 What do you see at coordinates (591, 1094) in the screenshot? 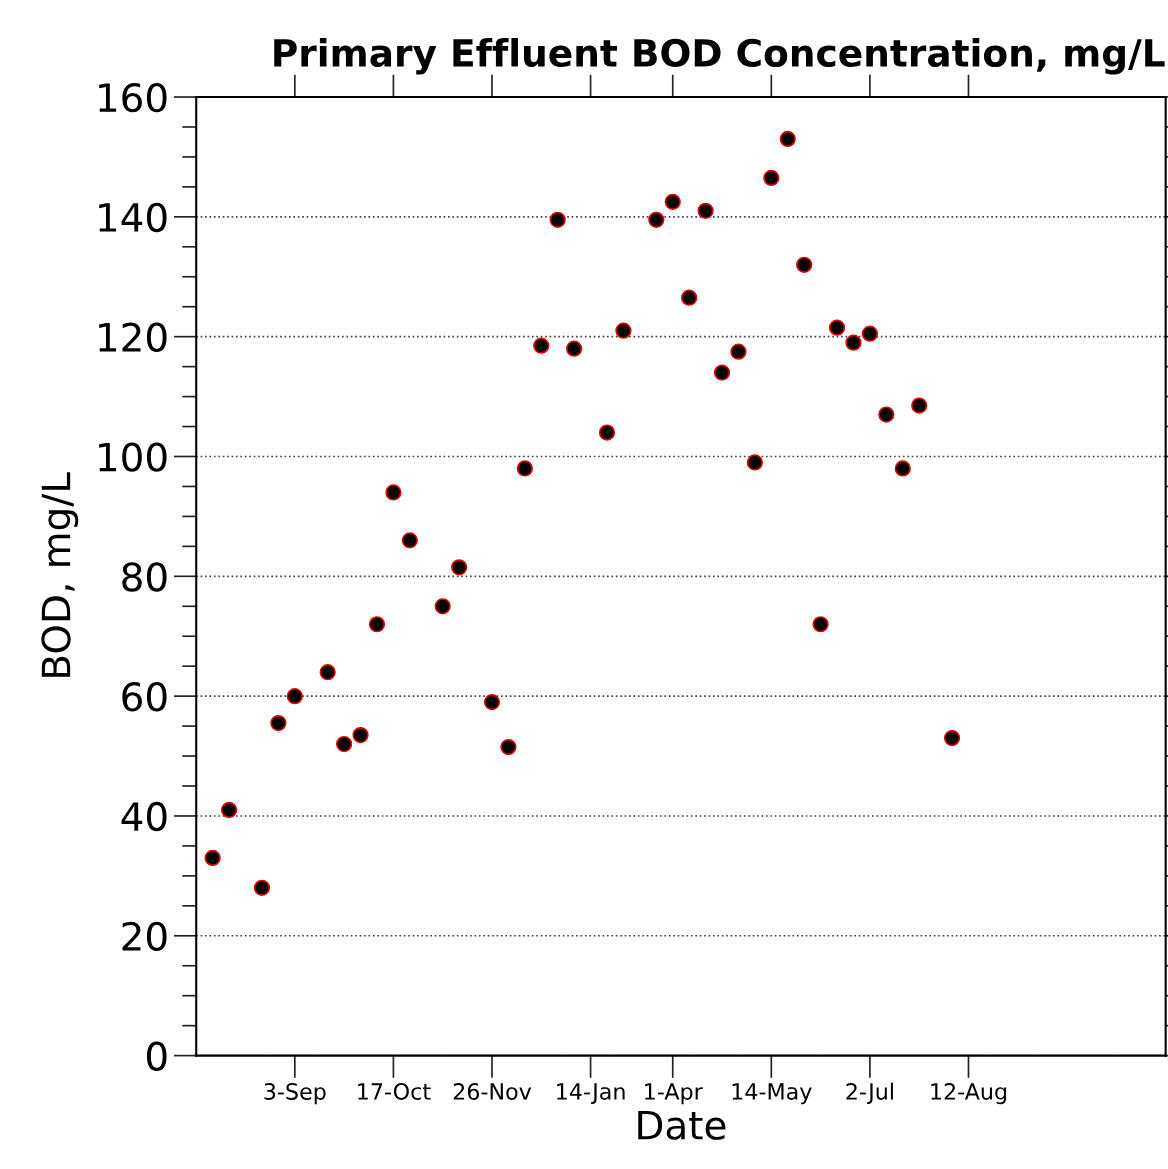
I see `x-tick-label: 14-Jan` at bounding box center [591, 1094].